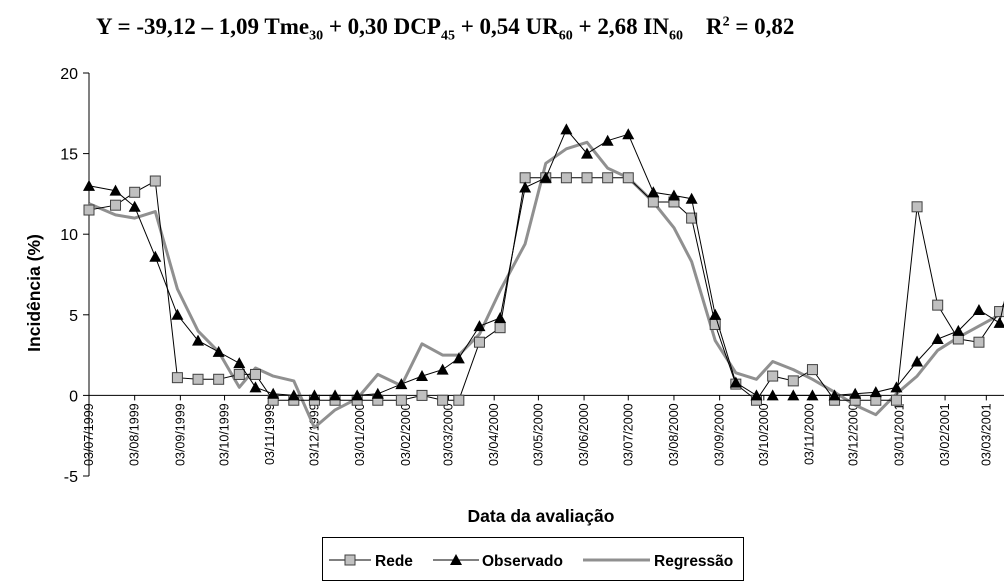 Image resolution: width=1004 pixels, height=588 pixels. What do you see at coordinates (394, 561) in the screenshot?
I see `legend-label-rede: Rede` at bounding box center [394, 561].